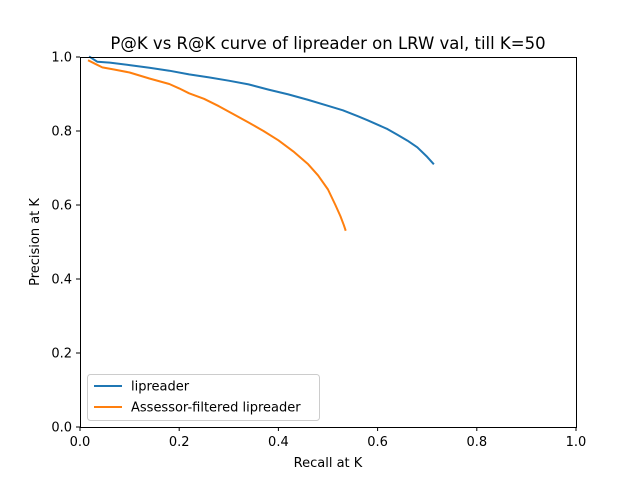  I want to click on y-tick-label: 0.6, so click(61, 206).